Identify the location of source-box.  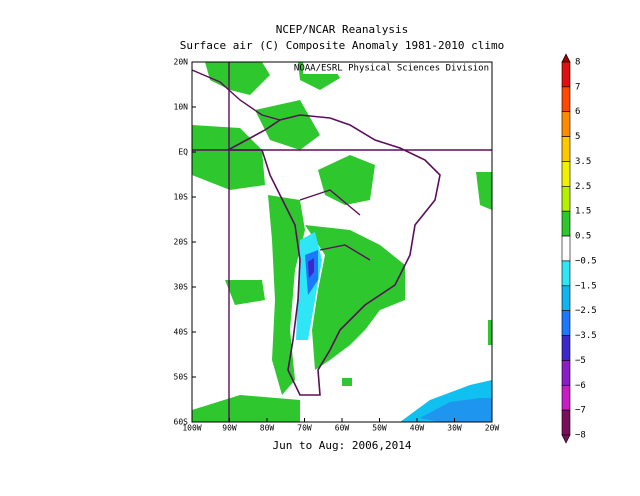
(397, 68).